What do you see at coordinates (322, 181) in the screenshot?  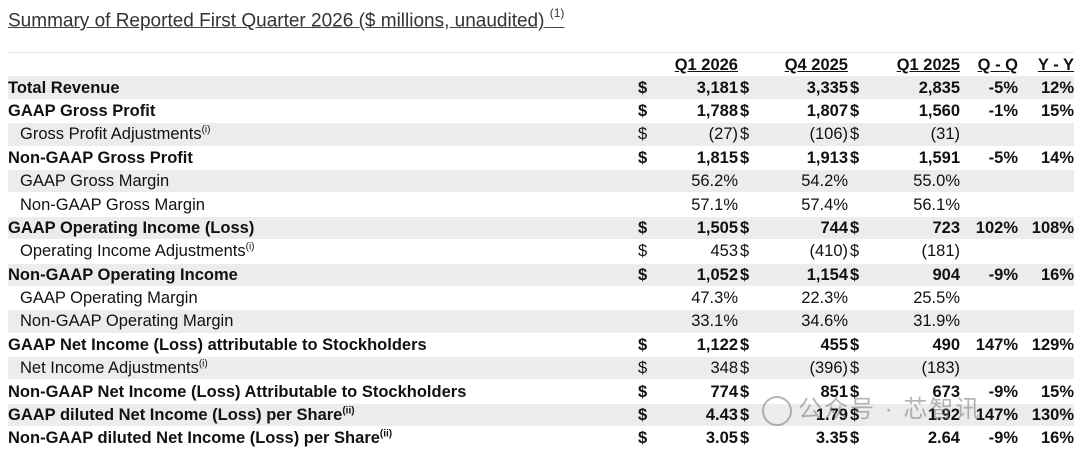 I see `row-label: GAAP Gross Margin` at bounding box center [322, 181].